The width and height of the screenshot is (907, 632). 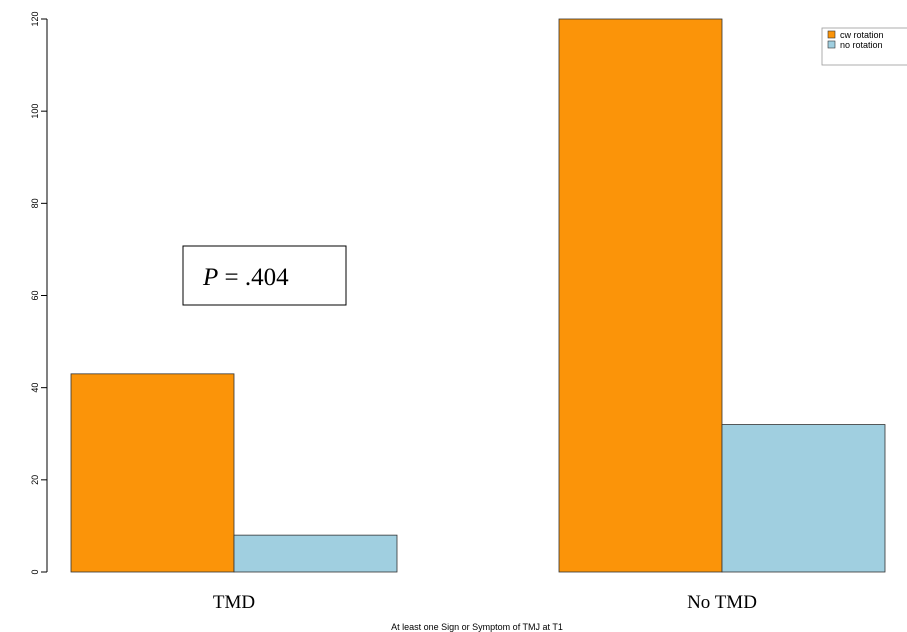 I want to click on bar-tmd-cw-rotation, so click(x=152, y=473).